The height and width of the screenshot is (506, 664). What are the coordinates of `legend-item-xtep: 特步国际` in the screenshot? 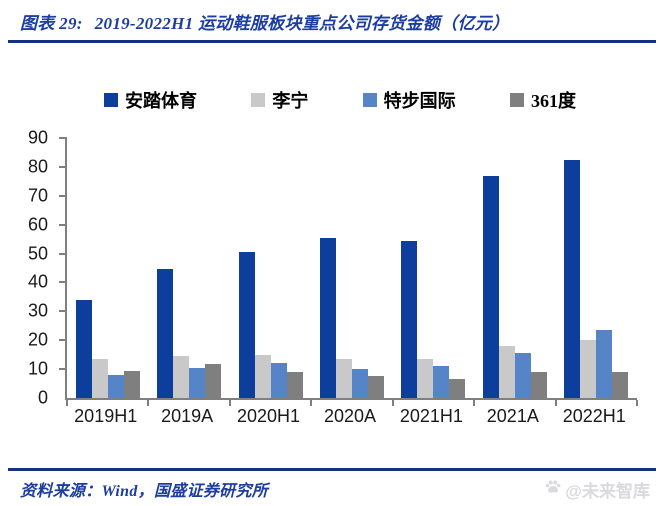 It's located at (409, 100).